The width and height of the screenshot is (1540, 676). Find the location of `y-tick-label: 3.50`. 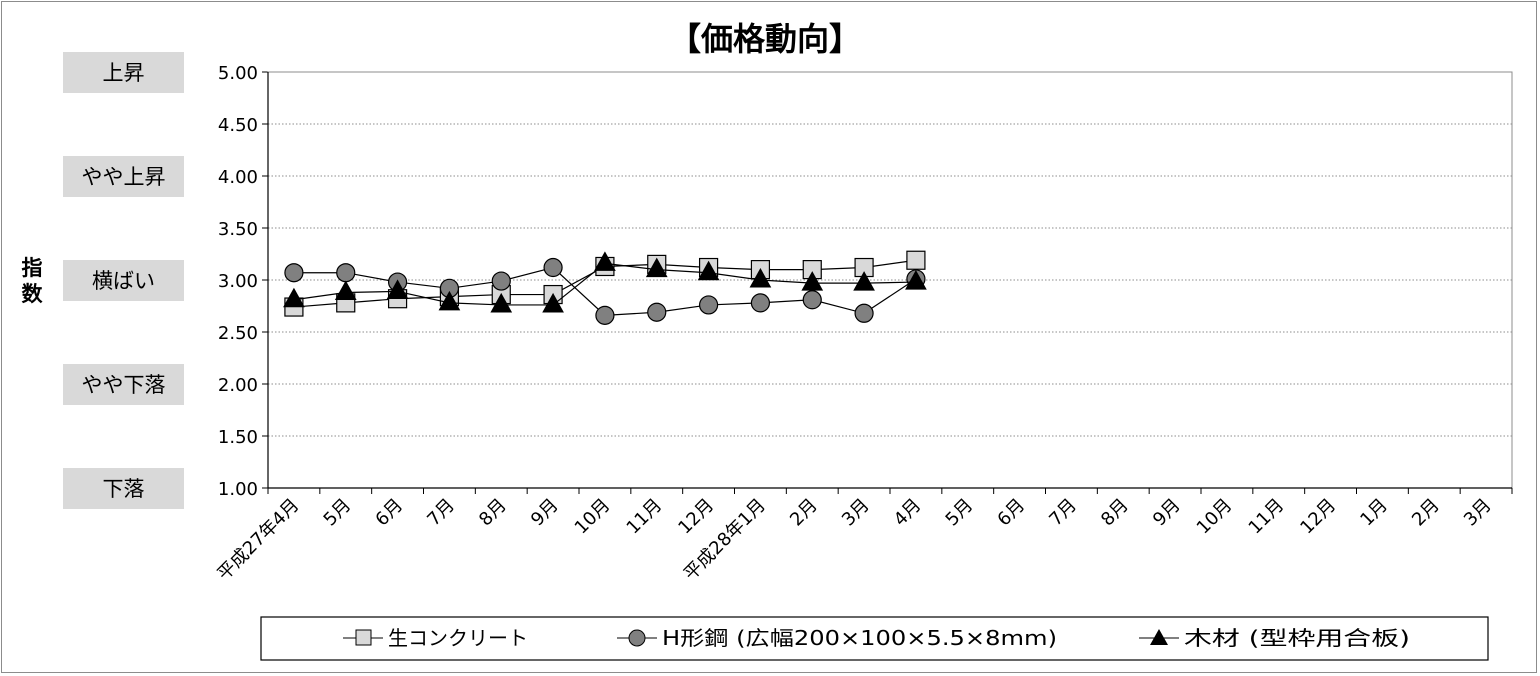

y-tick-label: 3.50 is located at coordinates (238, 229).